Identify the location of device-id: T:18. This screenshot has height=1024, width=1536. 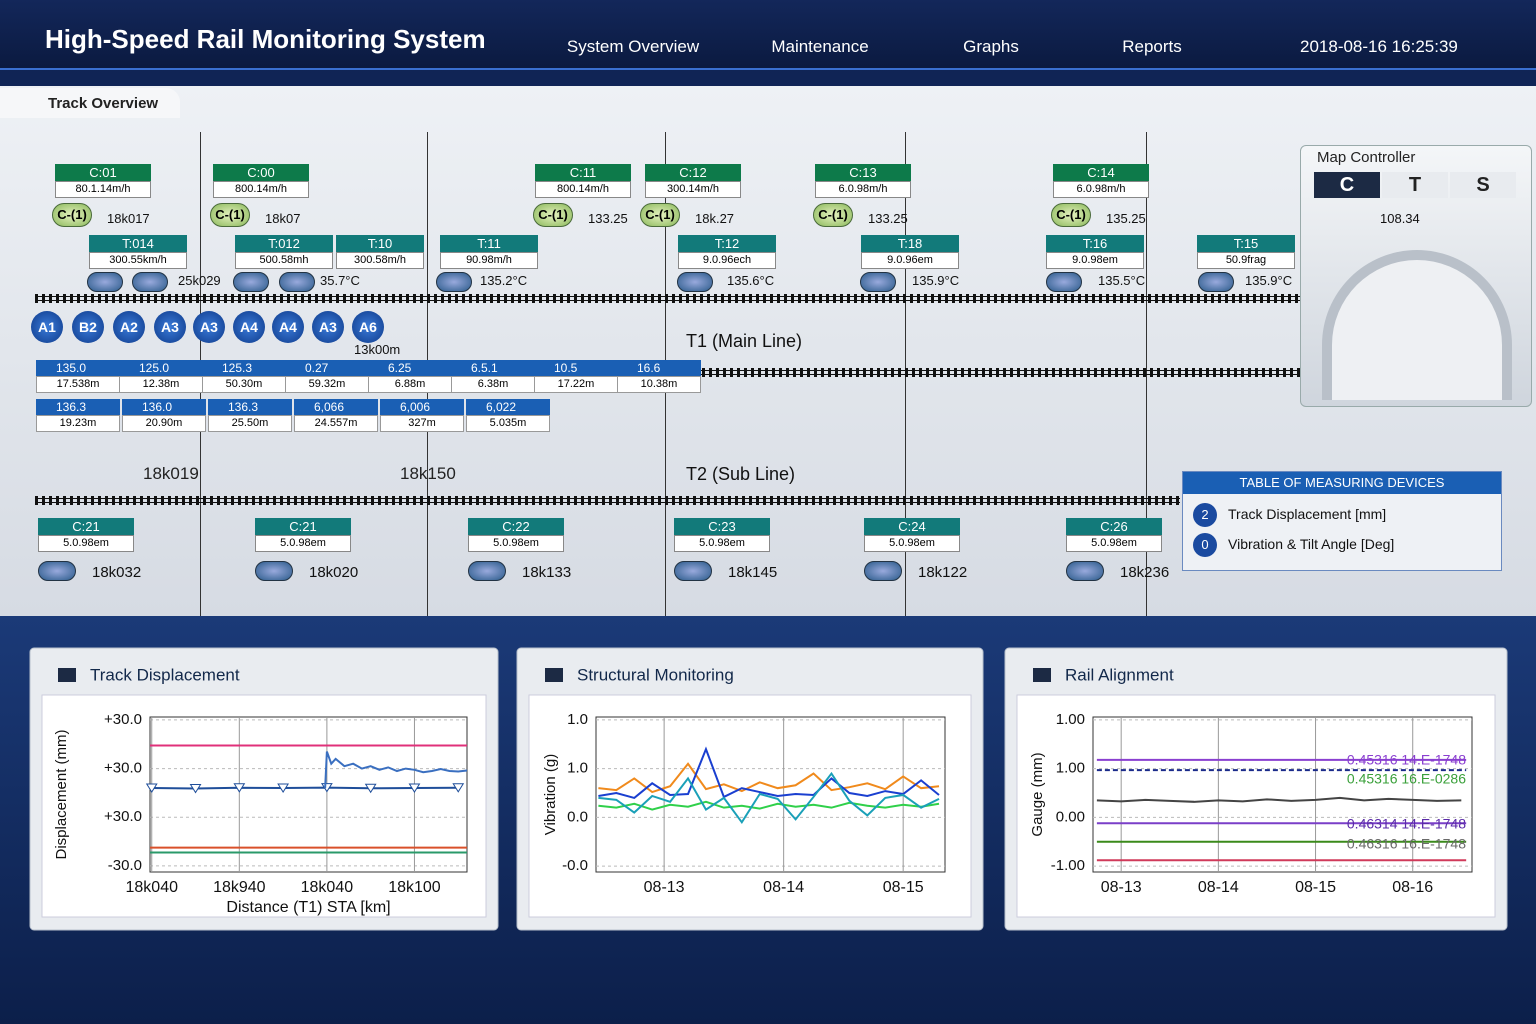
(910, 243).